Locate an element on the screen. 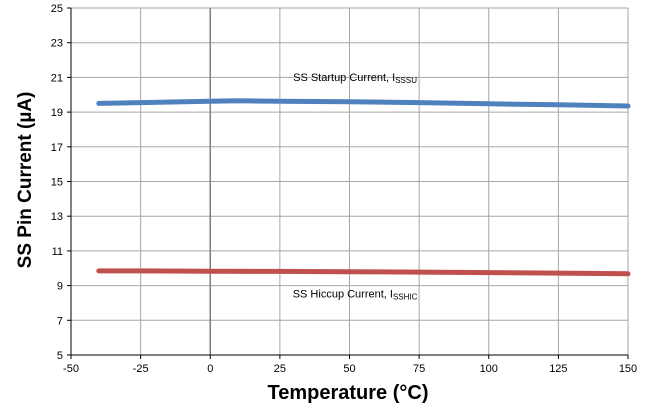  y-tick-label: 15 is located at coordinates (57, 183).